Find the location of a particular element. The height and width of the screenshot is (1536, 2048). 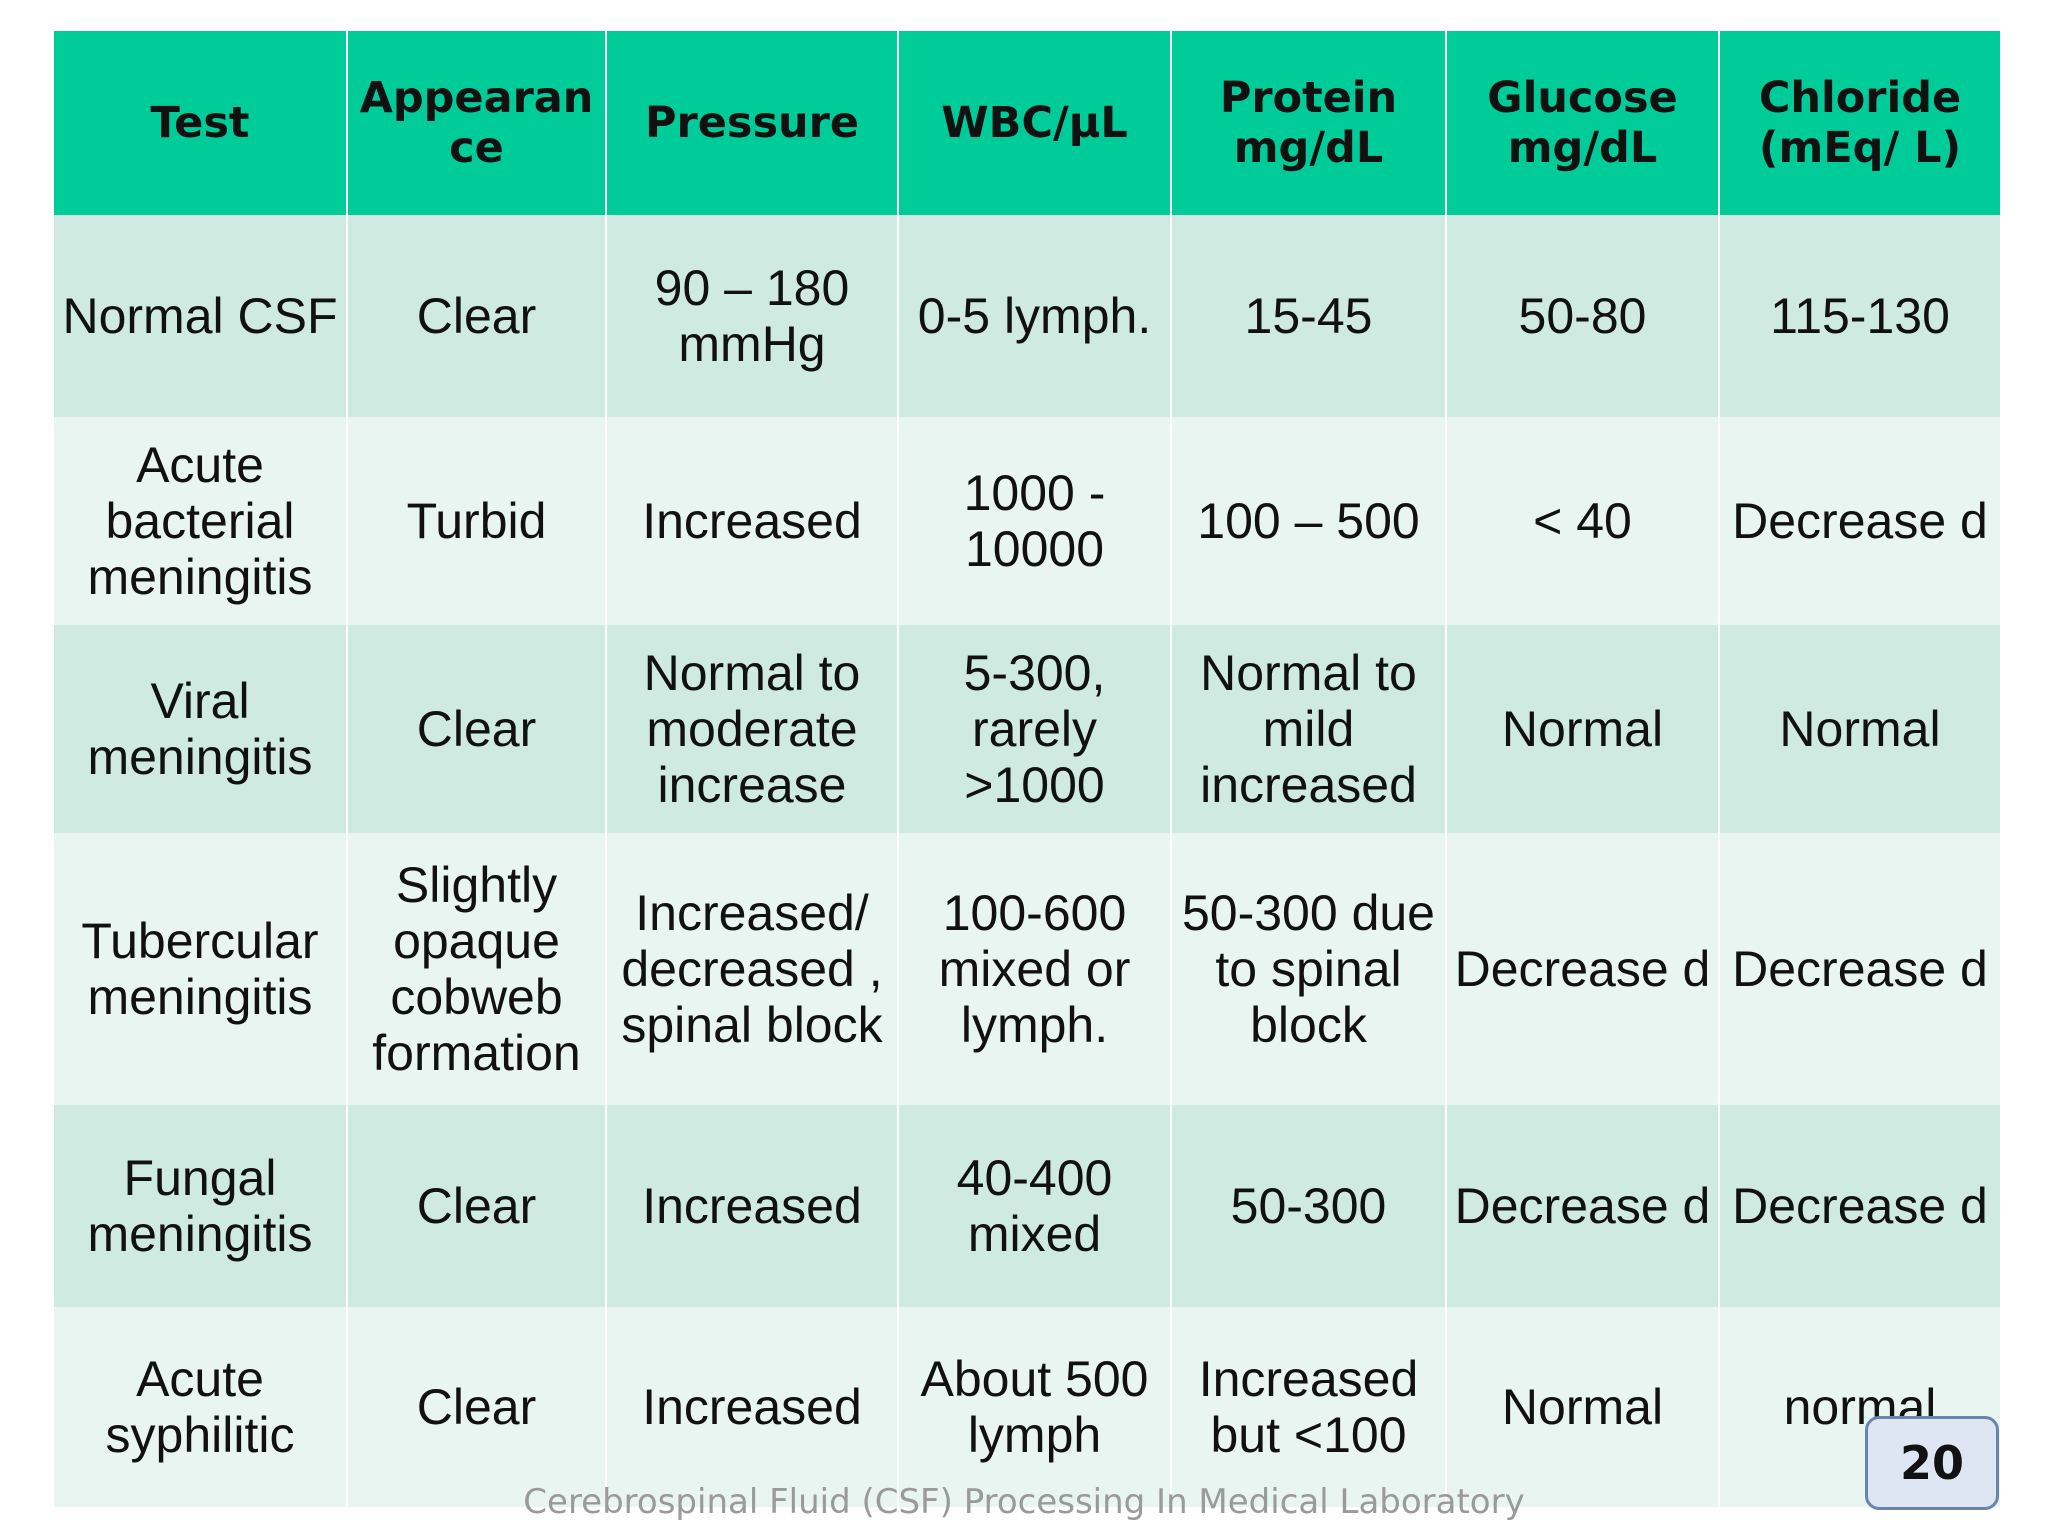

cell-pressure: Normal to moderate increase is located at coordinates (752, 729).